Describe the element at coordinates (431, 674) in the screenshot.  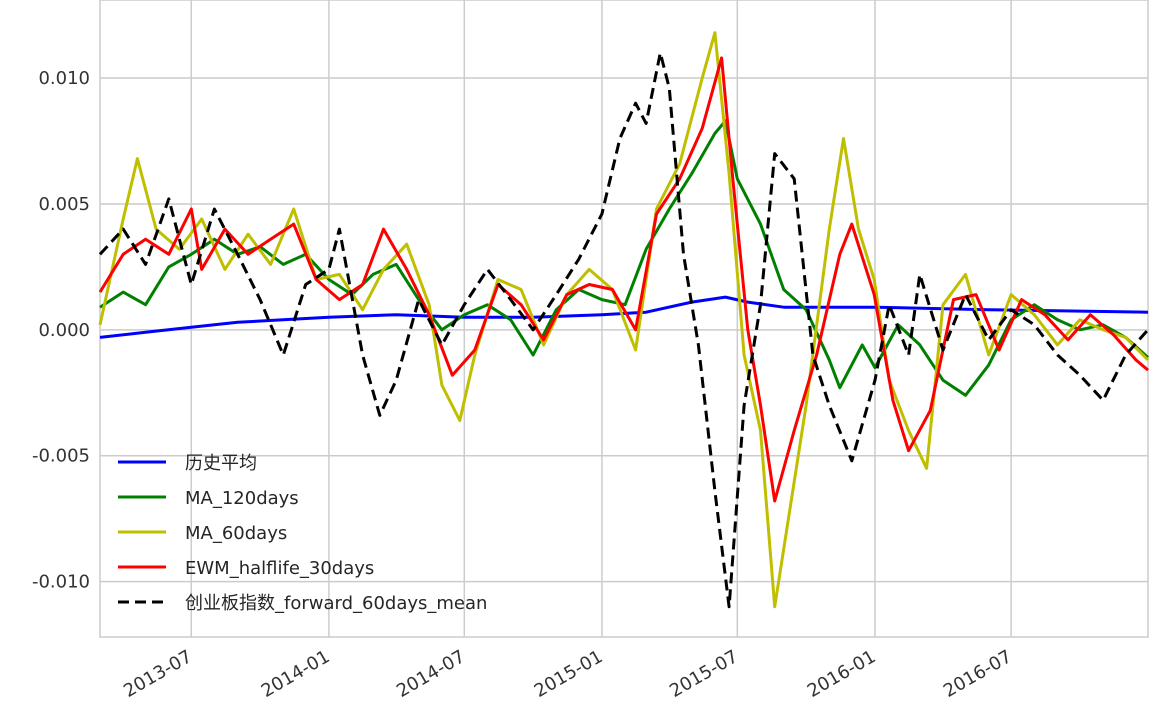
I see `x-tick-label: 2014-07` at that location.